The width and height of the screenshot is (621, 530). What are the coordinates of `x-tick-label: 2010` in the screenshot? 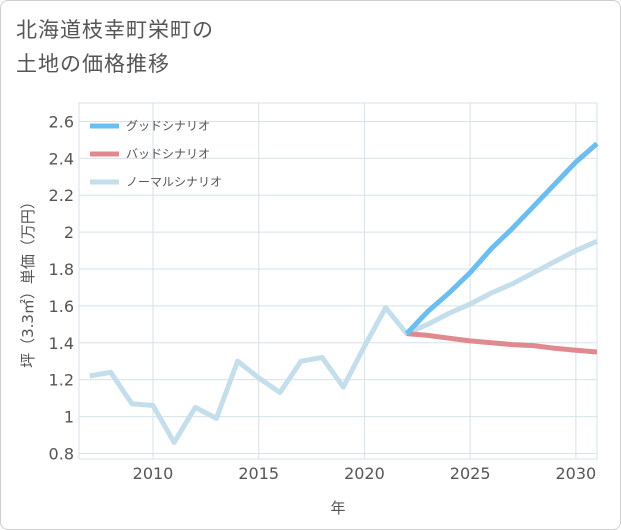 It's located at (153, 473).